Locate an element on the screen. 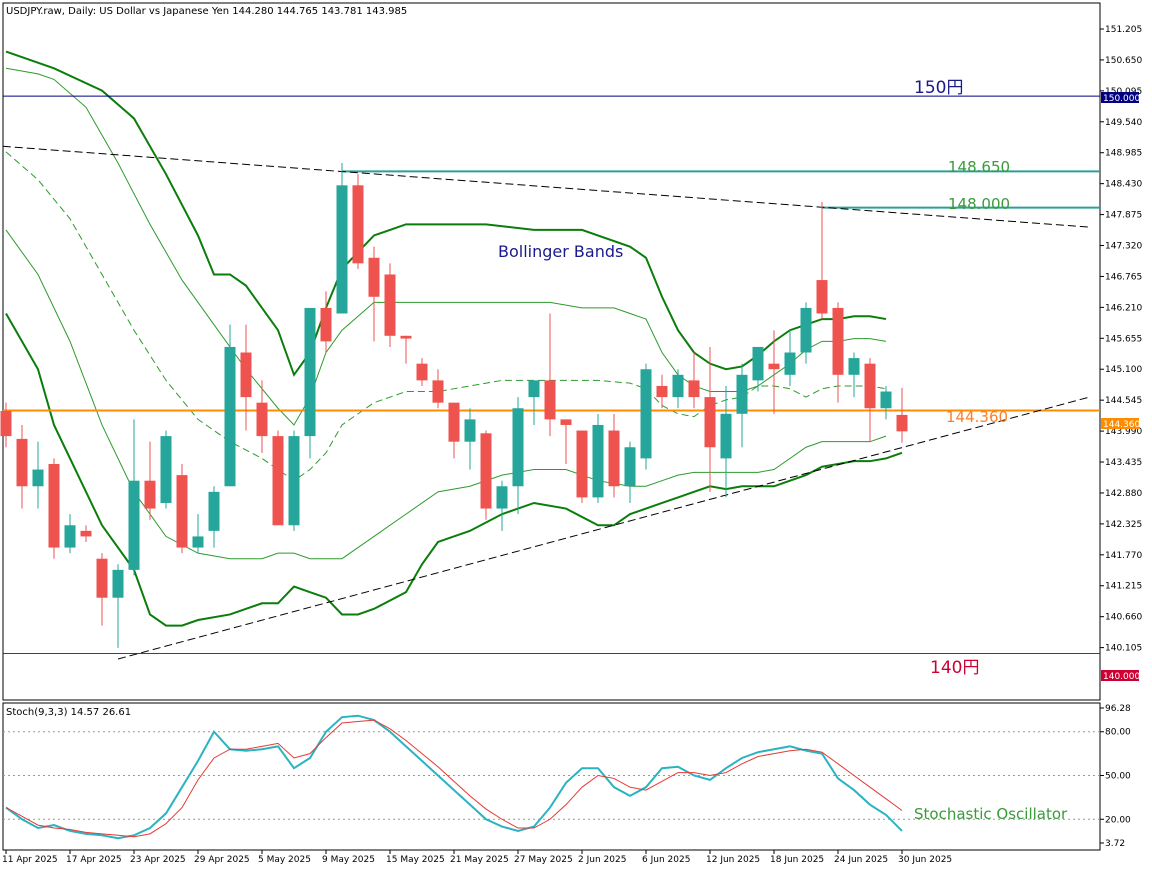  date-tick-label: 2 Jun 2025 is located at coordinates (602, 860).